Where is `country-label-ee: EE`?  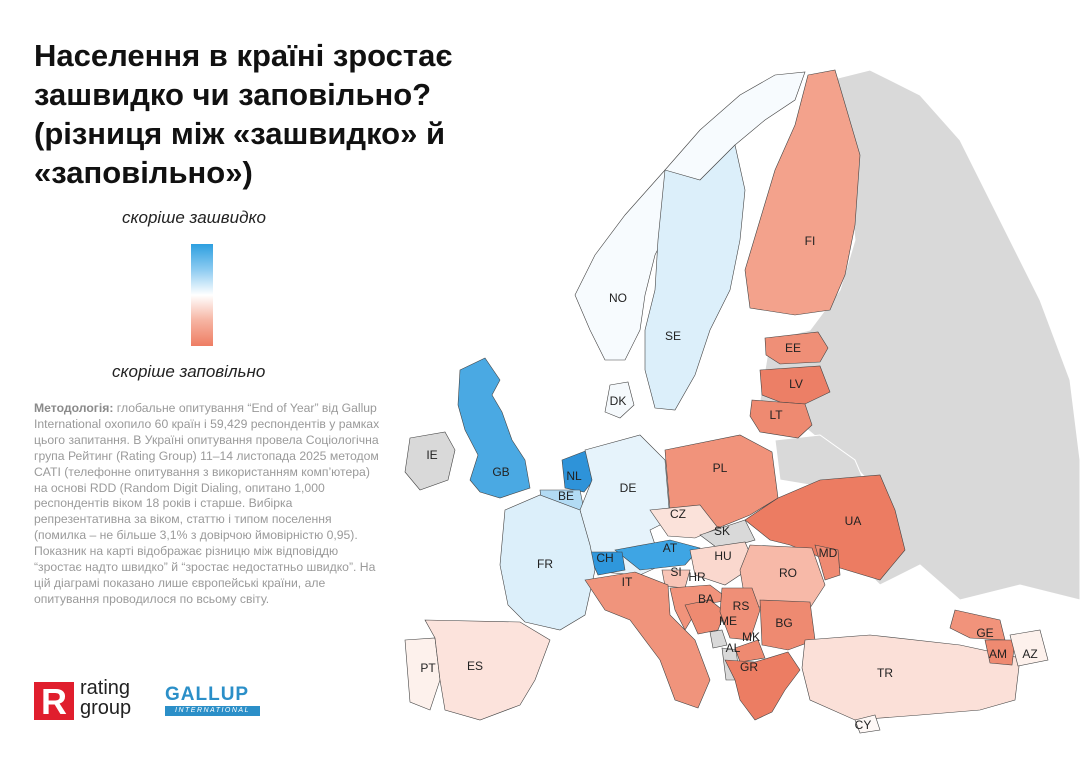 country-label-ee: EE is located at coordinates (793, 348).